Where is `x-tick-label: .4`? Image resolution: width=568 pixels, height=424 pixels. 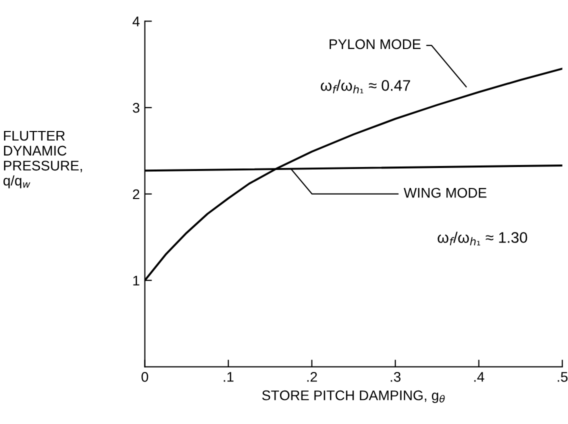
x-tick-label: .4 is located at coordinates (479, 377).